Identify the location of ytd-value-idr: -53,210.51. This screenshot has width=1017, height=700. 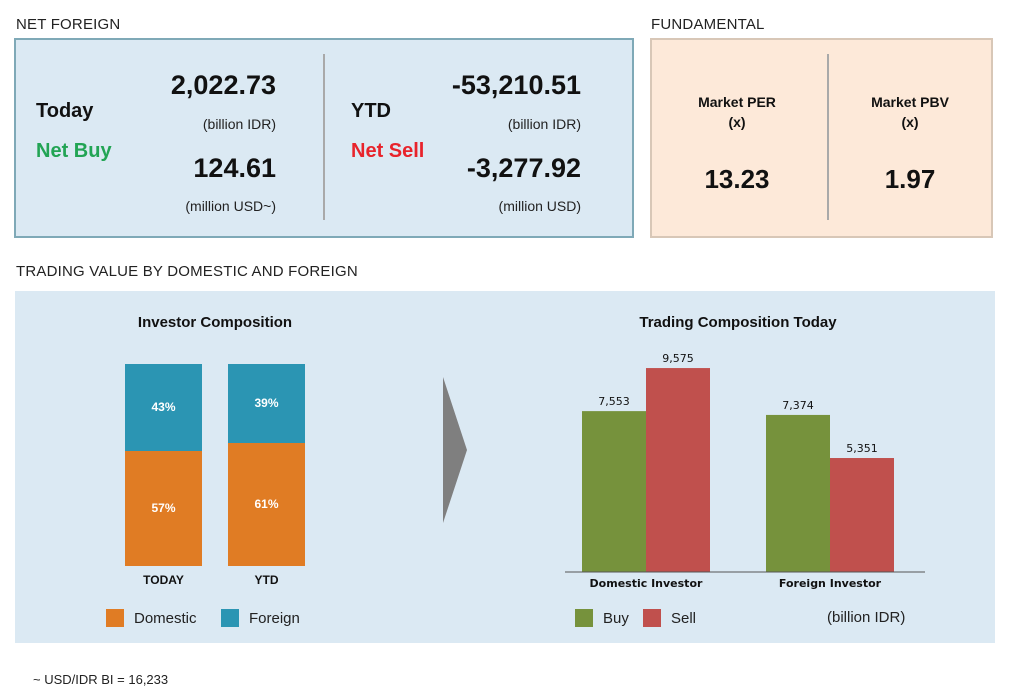
(516, 85).